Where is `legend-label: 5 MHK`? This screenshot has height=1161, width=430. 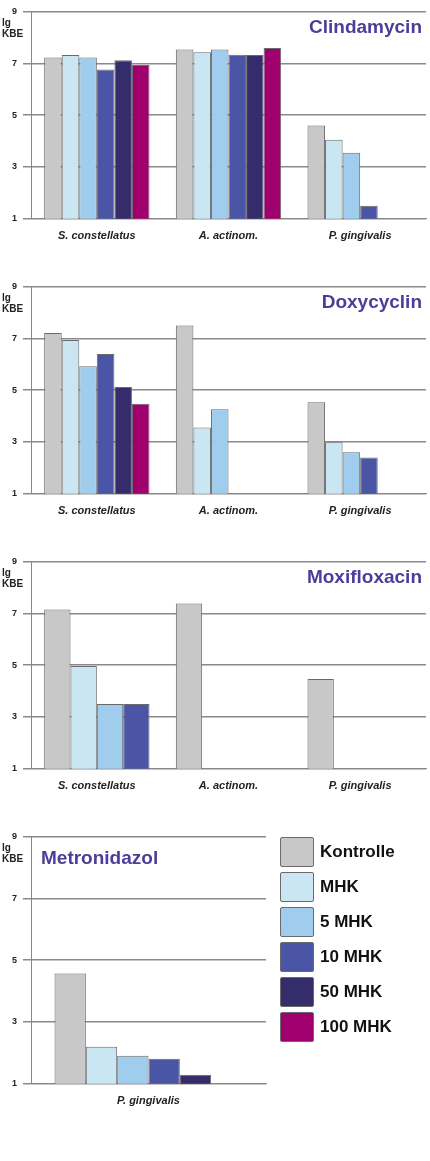 legend-label: 5 MHK is located at coordinates (346, 922).